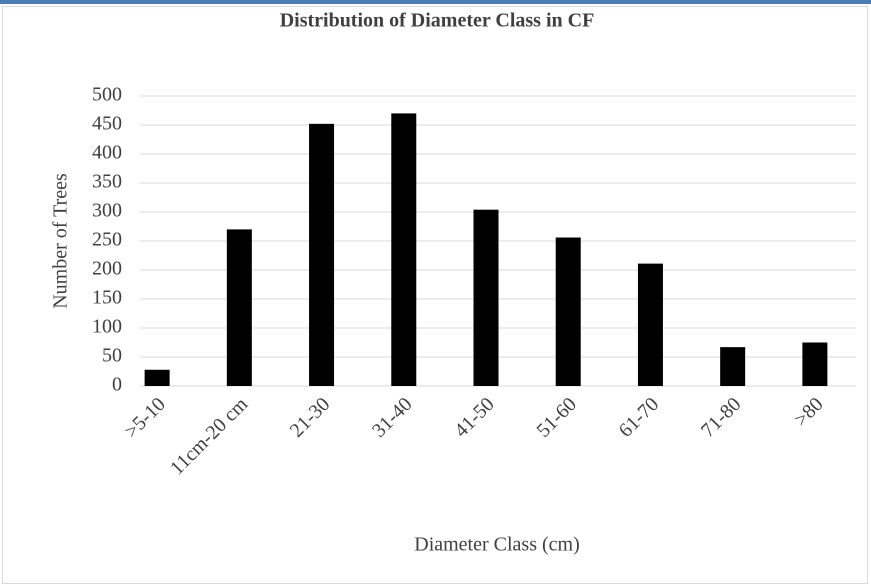  Describe the element at coordinates (107, 124) in the screenshot. I see `y-tick-label: 450` at that location.